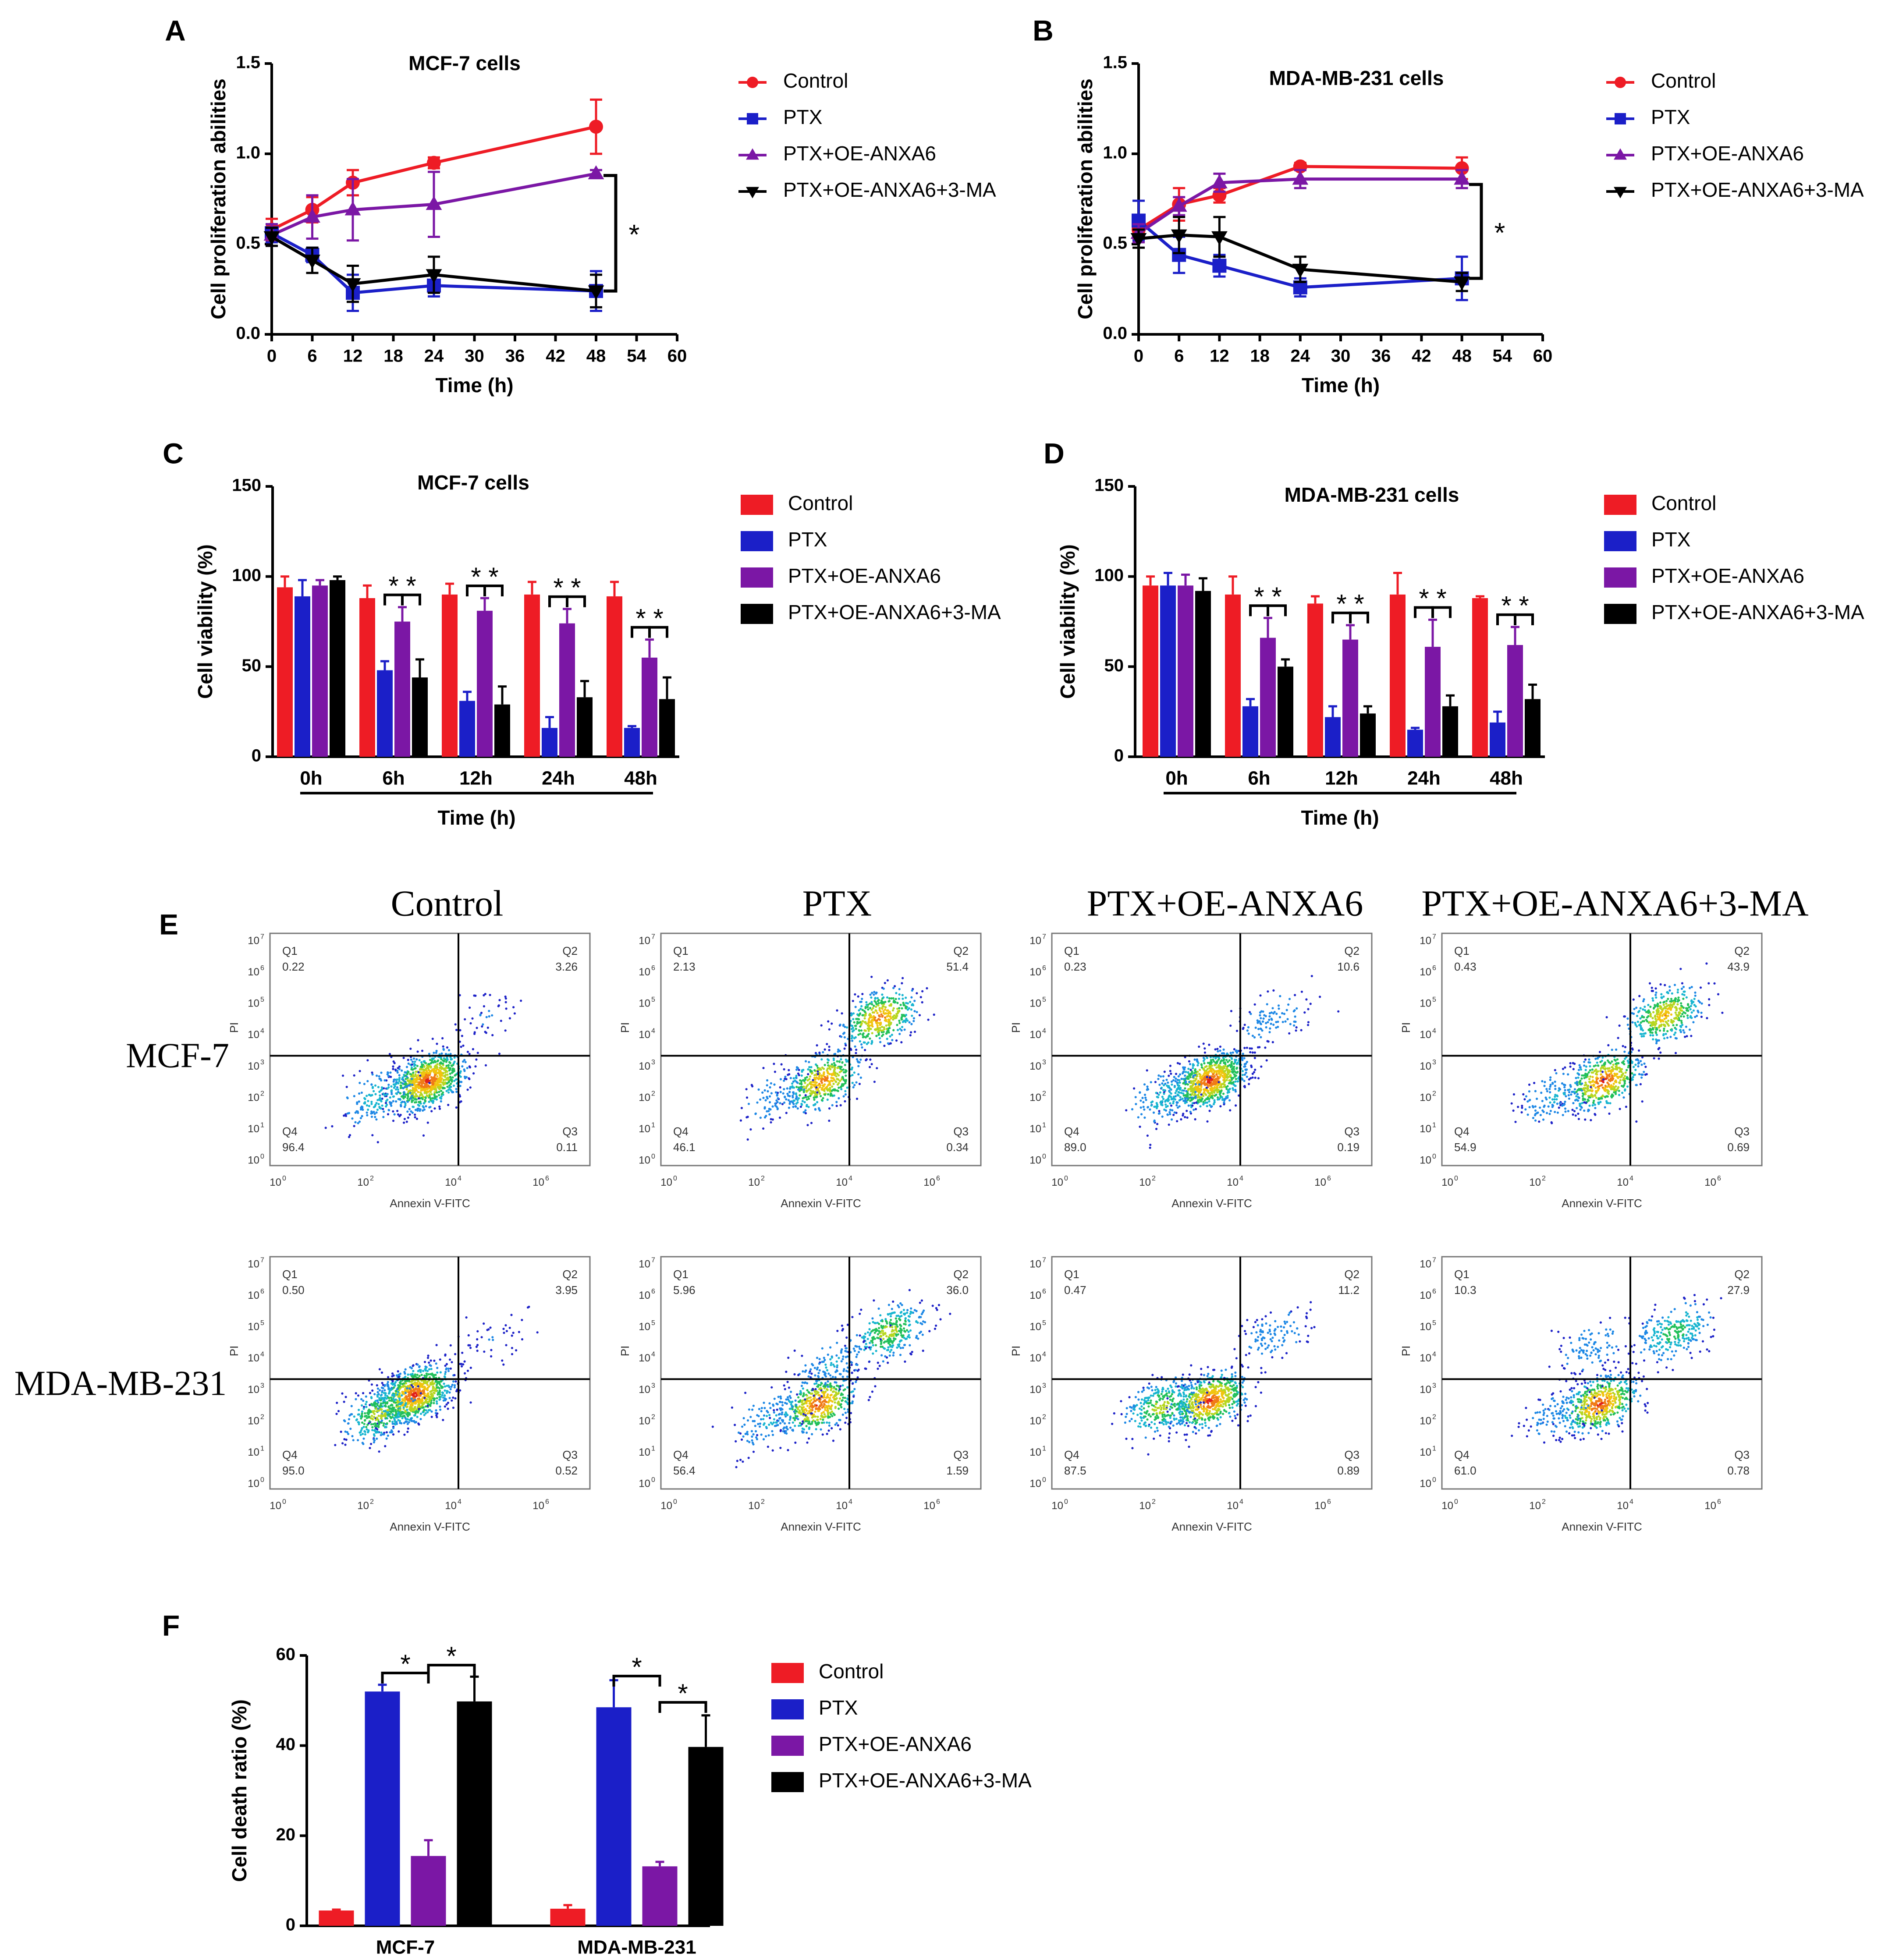 This screenshot has height=1960, width=1892. I want to click on x-tick-label: 0, so click(1139, 356).